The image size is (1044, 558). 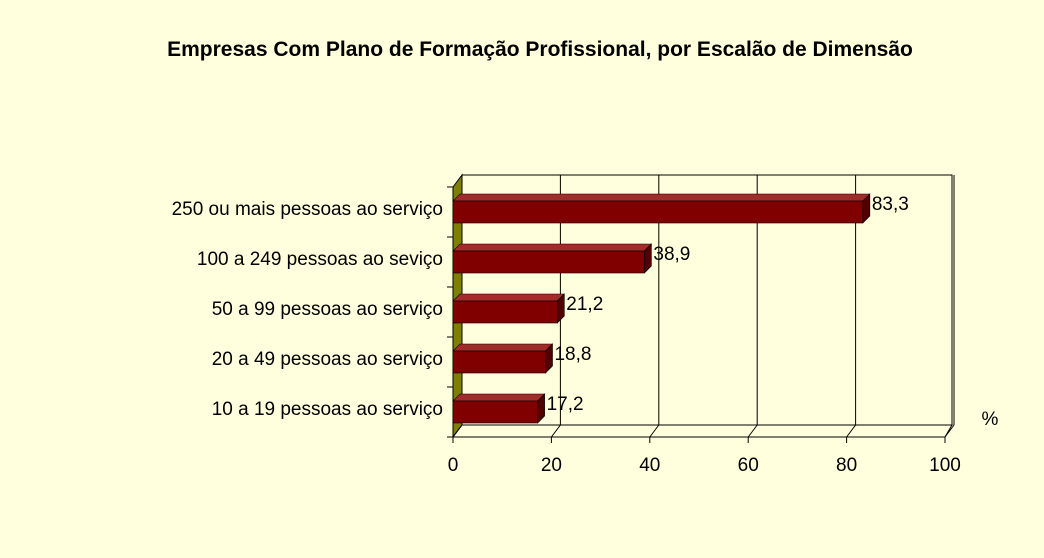 What do you see at coordinates (671, 254) in the screenshot?
I see `value-label: 38,9` at bounding box center [671, 254].